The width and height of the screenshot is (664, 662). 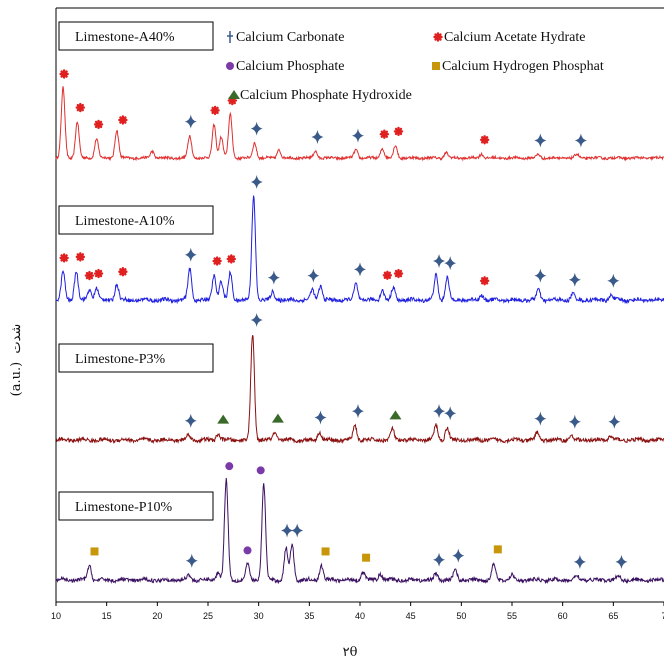 I want to click on x-tick-label: 65, so click(x=613, y=616).